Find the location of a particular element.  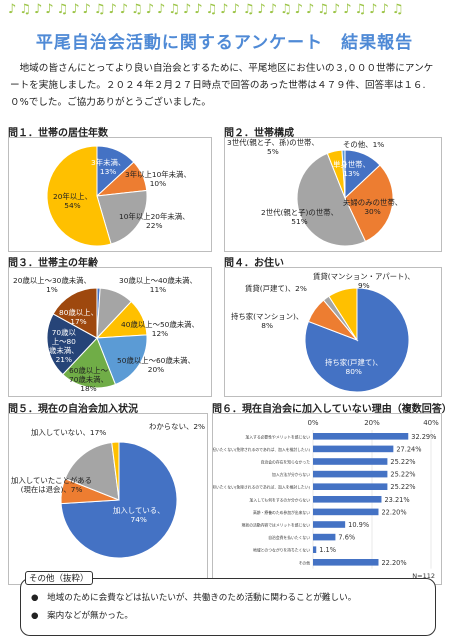

q6-category-label: 現状の活動内容ではメリットを感じない is located at coordinates (276, 525).